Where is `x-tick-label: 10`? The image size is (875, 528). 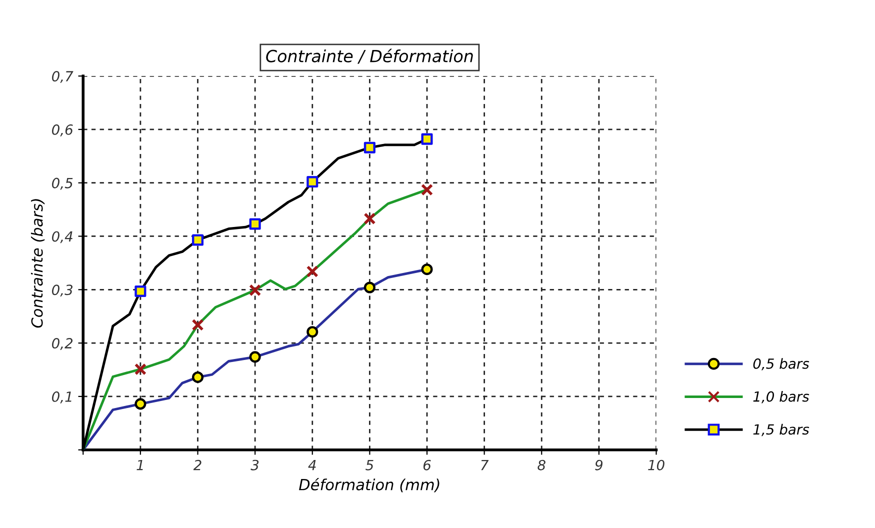 x-tick-label: 10 is located at coordinates (656, 465).